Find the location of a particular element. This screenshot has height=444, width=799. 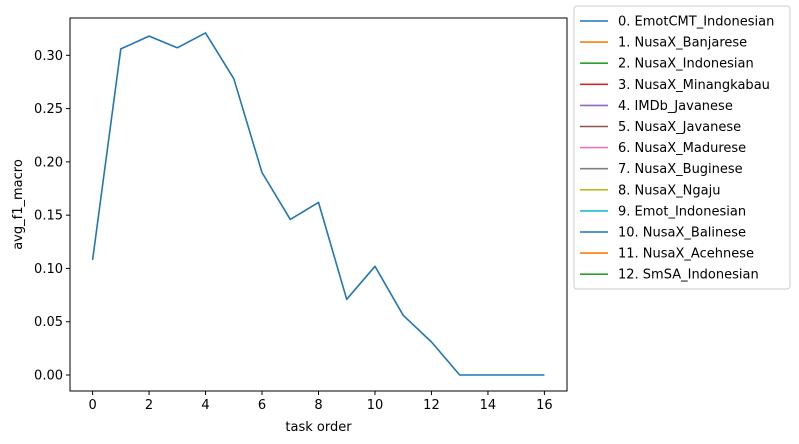

y-tick-label: 0.20 is located at coordinates (48, 162).